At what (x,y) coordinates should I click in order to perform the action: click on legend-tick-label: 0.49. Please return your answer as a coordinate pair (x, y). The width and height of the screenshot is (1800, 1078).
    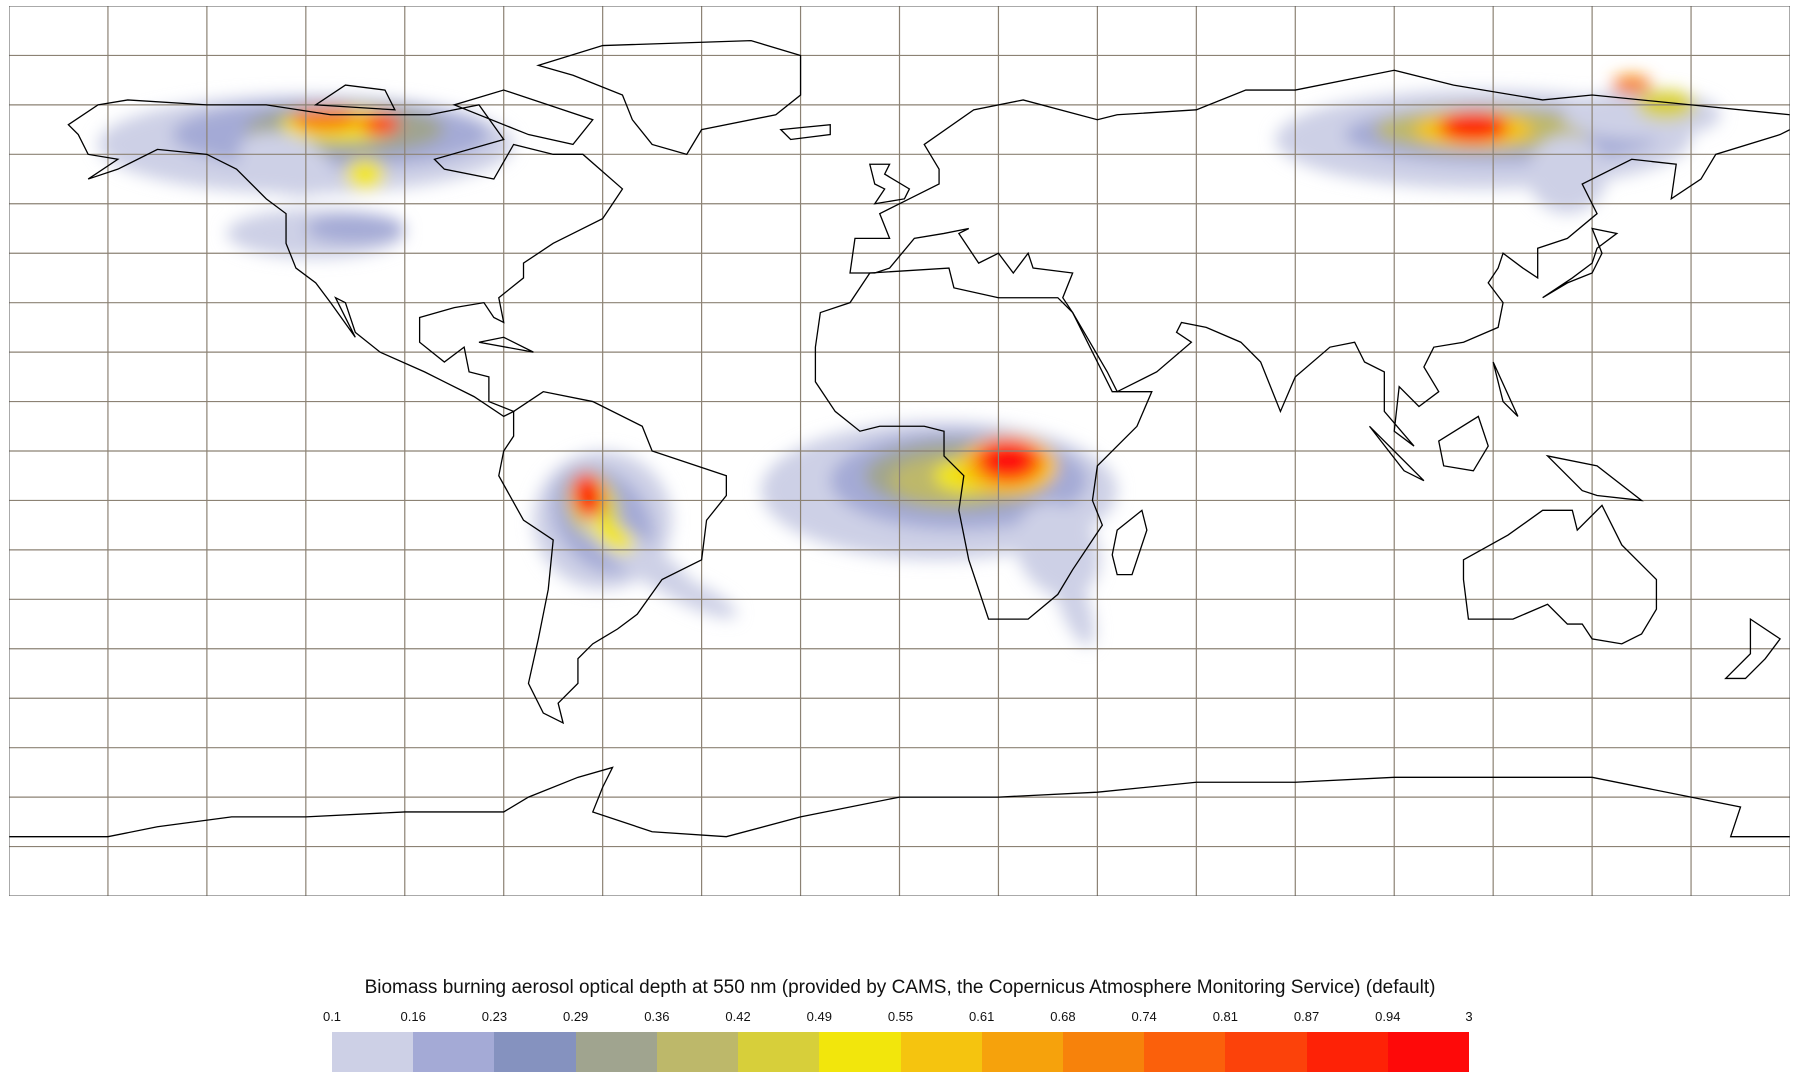
    Looking at the image, I should click on (819, 1016).